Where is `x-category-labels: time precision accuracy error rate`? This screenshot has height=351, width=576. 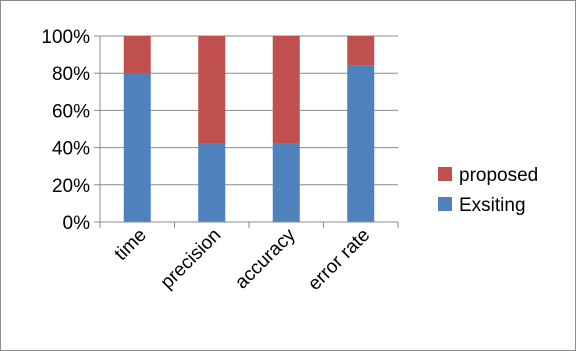 x-category-labels: time precision accuracy error rate is located at coordinates (243, 259).